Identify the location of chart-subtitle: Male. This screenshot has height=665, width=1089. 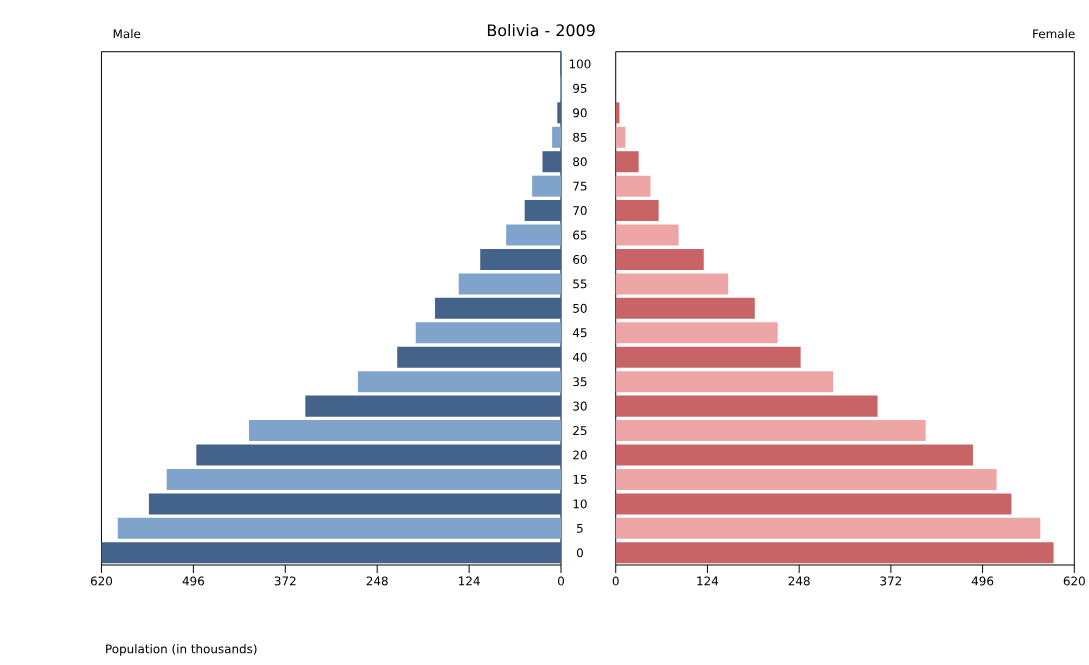
(127, 33).